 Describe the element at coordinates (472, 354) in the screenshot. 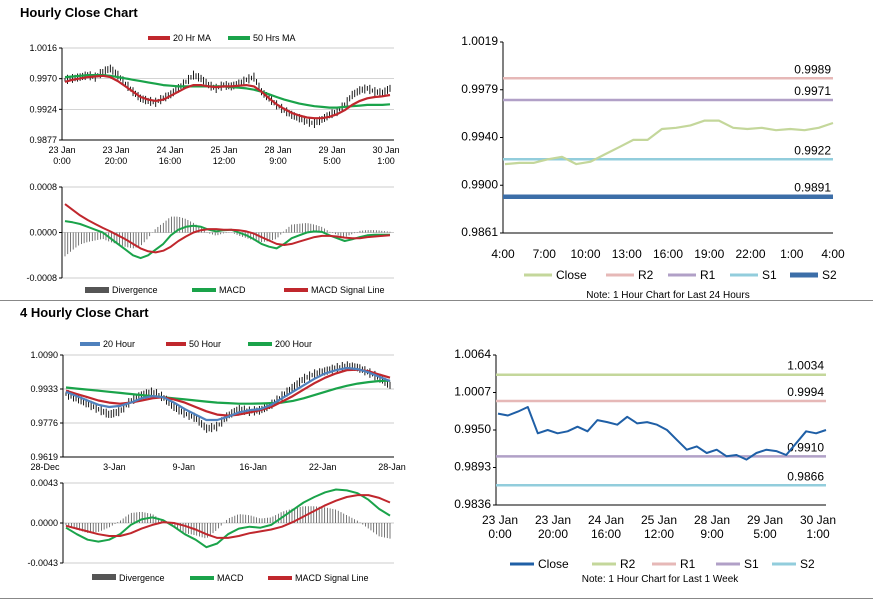

I see `4h-levels-y-tick-label: 1.0064` at that location.